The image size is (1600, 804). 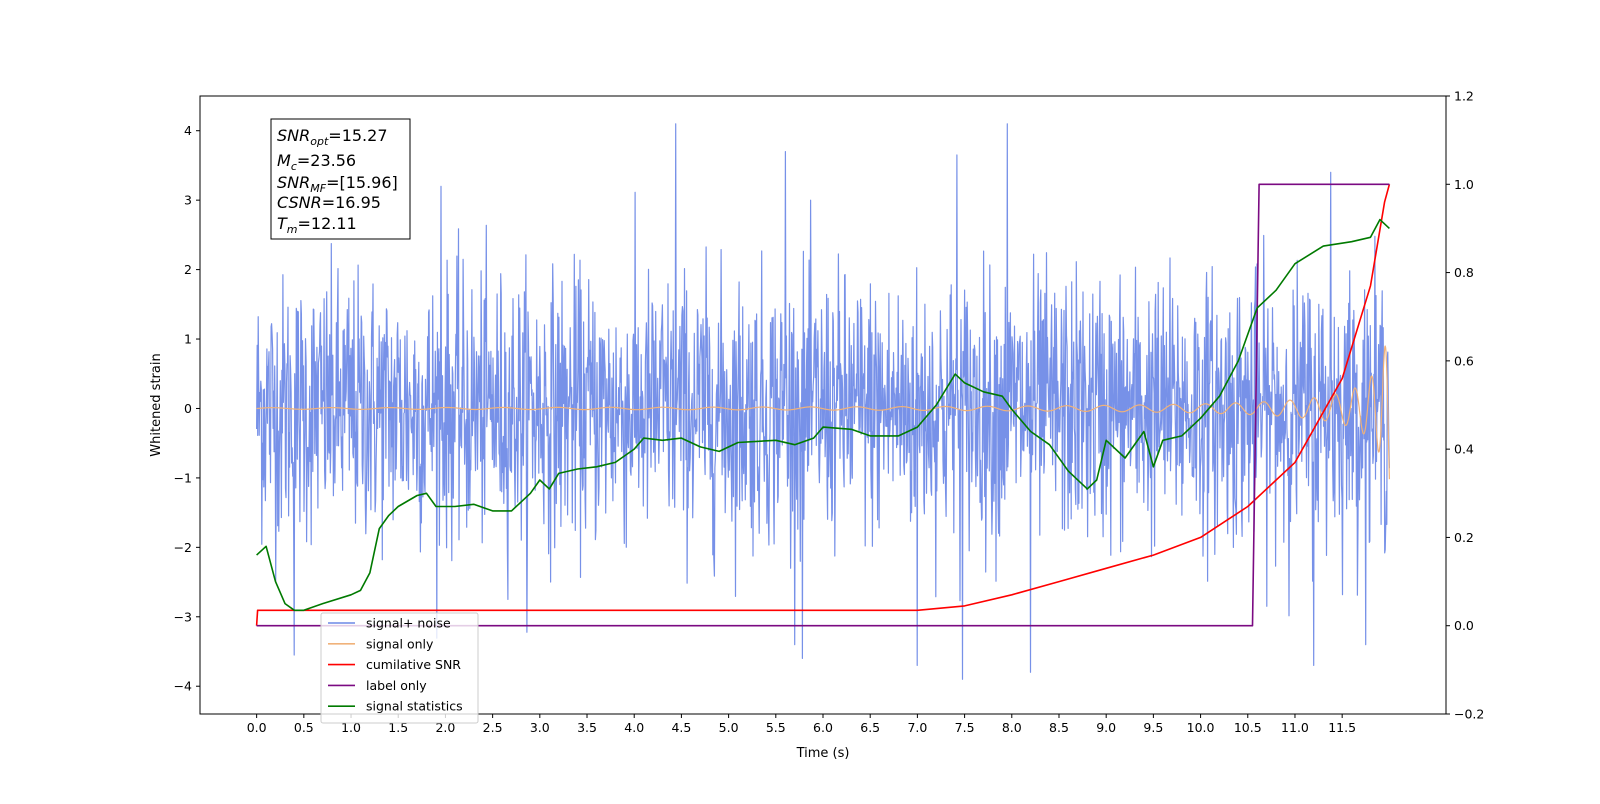 What do you see at coordinates (156, 404) in the screenshot?
I see `y-axis-label: Whitened strain` at bounding box center [156, 404].